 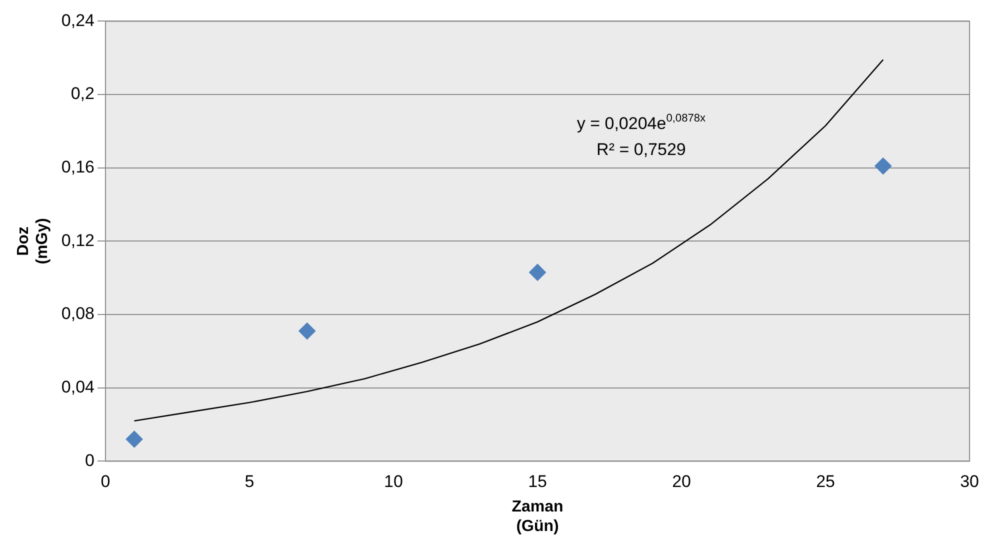 What do you see at coordinates (537, 482) in the screenshot?
I see `x-tick-label: 15` at bounding box center [537, 482].